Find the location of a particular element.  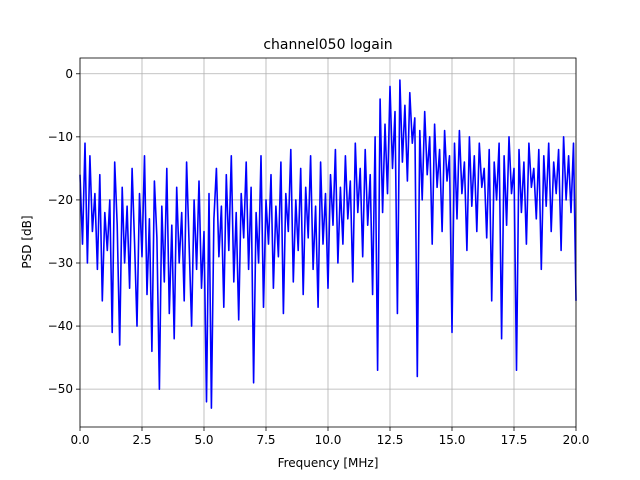

x-tick-label: 17.5 is located at coordinates (514, 440).